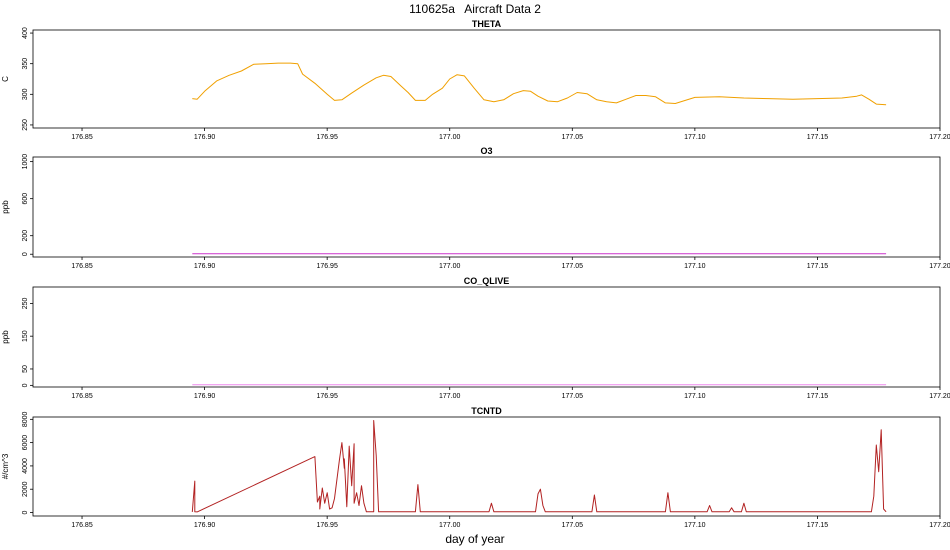  What do you see at coordinates (573, 266) in the screenshot?
I see `x-tick-label-o3: 177.05` at bounding box center [573, 266].